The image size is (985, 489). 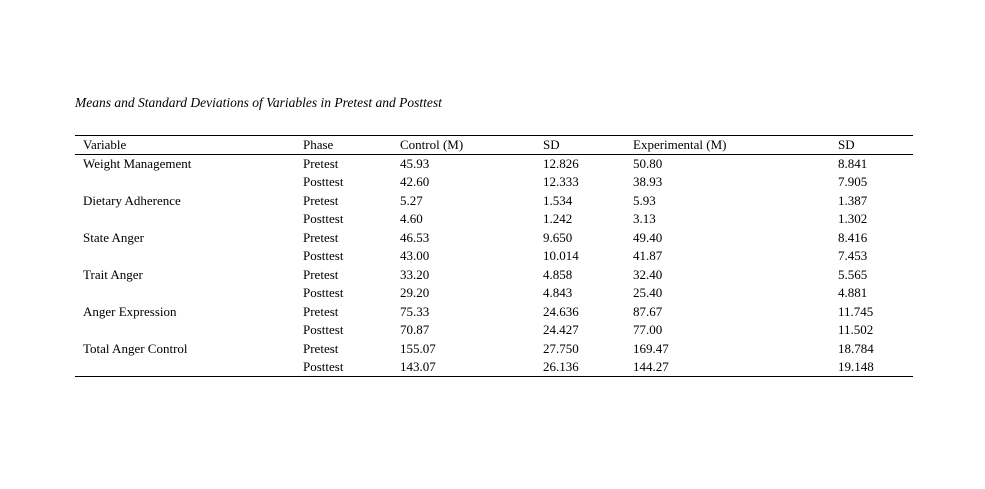 I want to click on cell-experimental-mean: 3.13, so click(x=644, y=218).